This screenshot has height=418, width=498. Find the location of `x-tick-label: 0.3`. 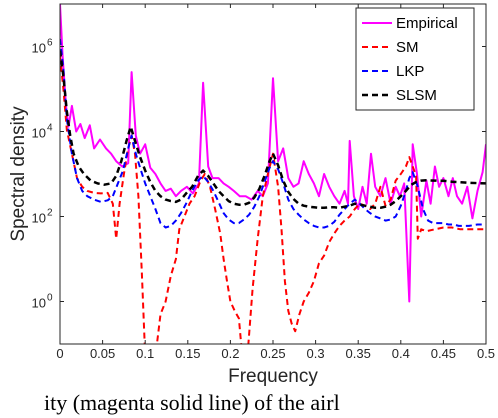

x-tick-label: 0.3 is located at coordinates (316, 353).